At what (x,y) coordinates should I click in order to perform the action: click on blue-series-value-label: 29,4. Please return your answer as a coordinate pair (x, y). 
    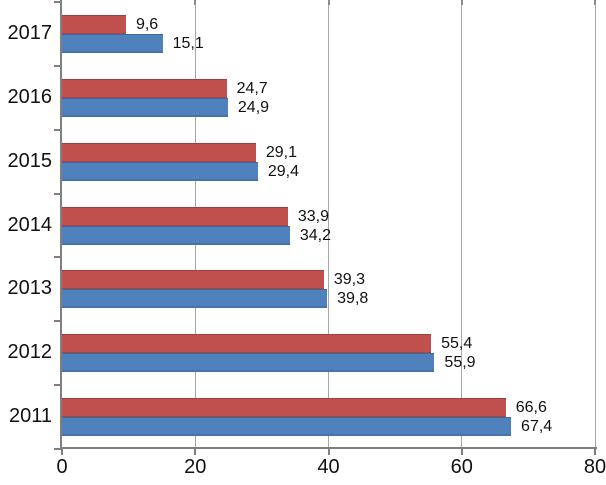
    Looking at the image, I should click on (283, 171).